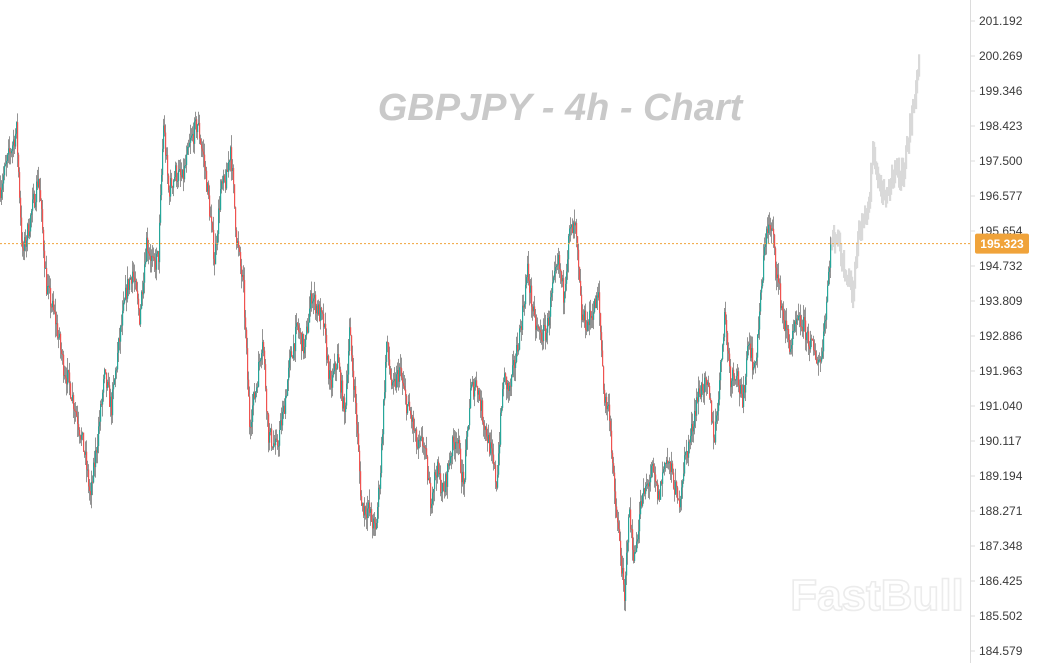 This screenshot has height=663, width=1040. What do you see at coordinates (1001, 266) in the screenshot?
I see `price-tick-label: 194.732` at bounding box center [1001, 266].